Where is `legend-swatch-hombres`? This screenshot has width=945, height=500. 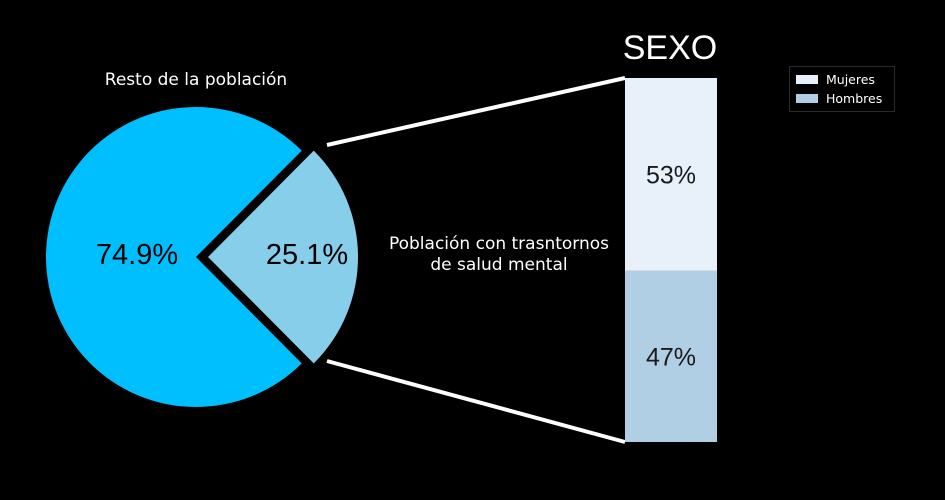
legend-swatch-hombres is located at coordinates (807, 98).